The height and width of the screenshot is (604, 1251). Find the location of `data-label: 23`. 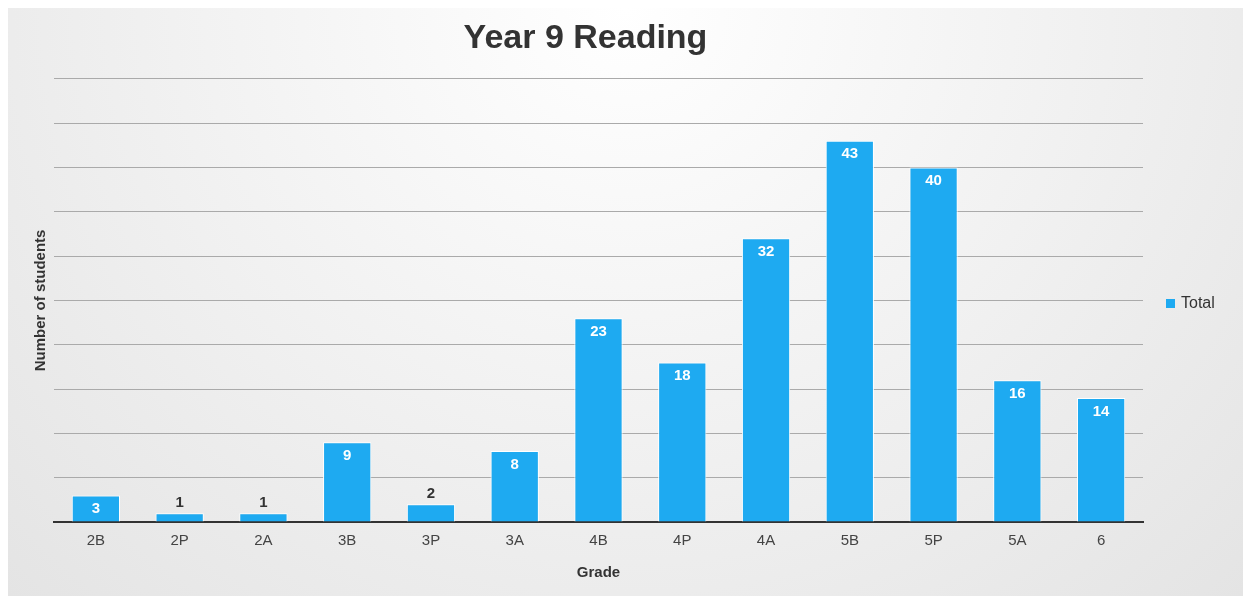

data-label: 23 is located at coordinates (598, 330).